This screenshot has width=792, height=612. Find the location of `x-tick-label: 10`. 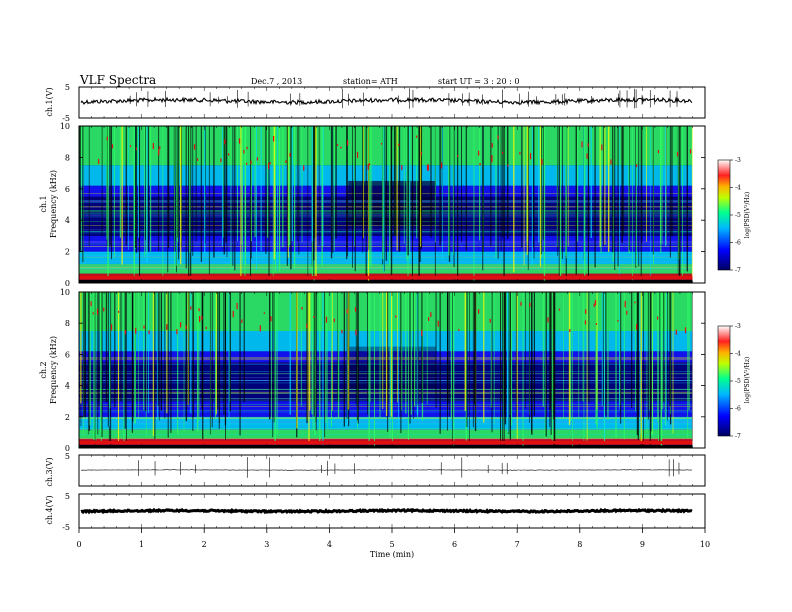

x-tick-label: 10 is located at coordinates (705, 544).